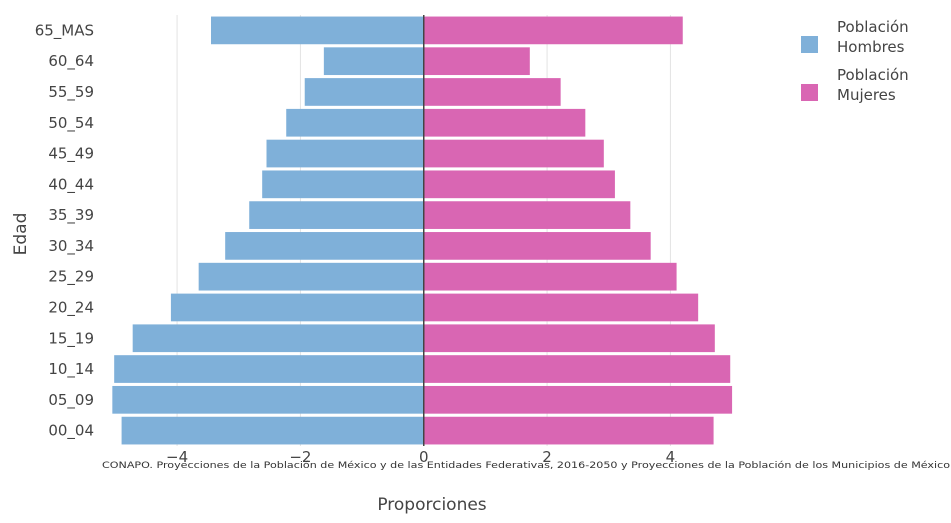 The width and height of the screenshot is (951, 523). I want to click on y-tick-label: 50_54, so click(71, 123).